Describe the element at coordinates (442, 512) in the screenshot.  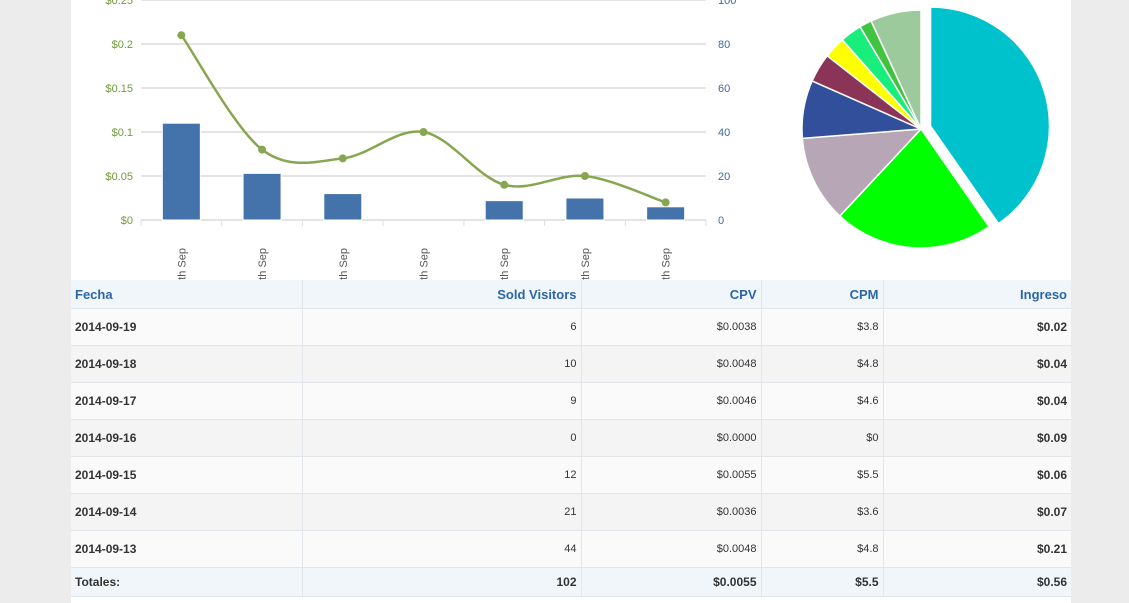
I see `cell-sold-visitors: 21` at that location.